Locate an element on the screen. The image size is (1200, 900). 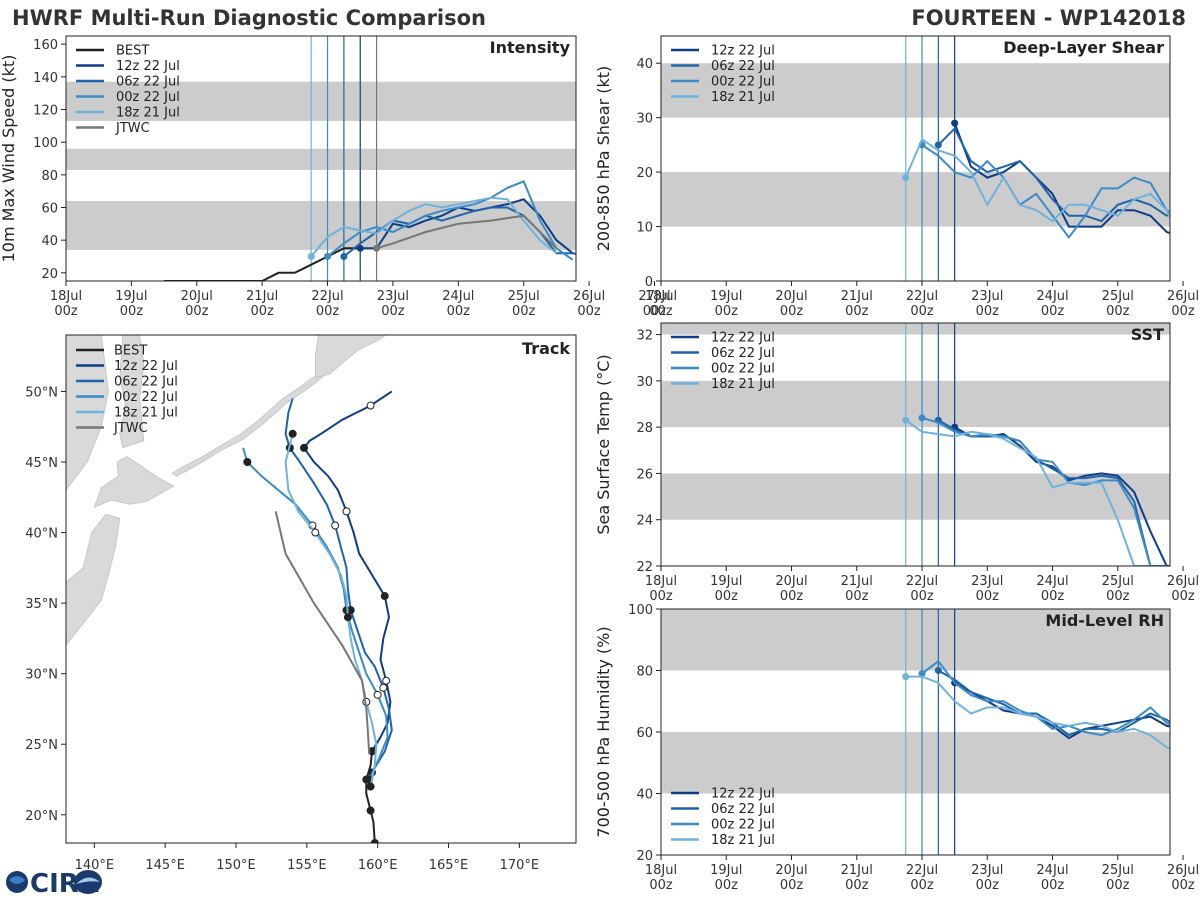
intensity-ytick-label-4: 100 is located at coordinates (45, 143).